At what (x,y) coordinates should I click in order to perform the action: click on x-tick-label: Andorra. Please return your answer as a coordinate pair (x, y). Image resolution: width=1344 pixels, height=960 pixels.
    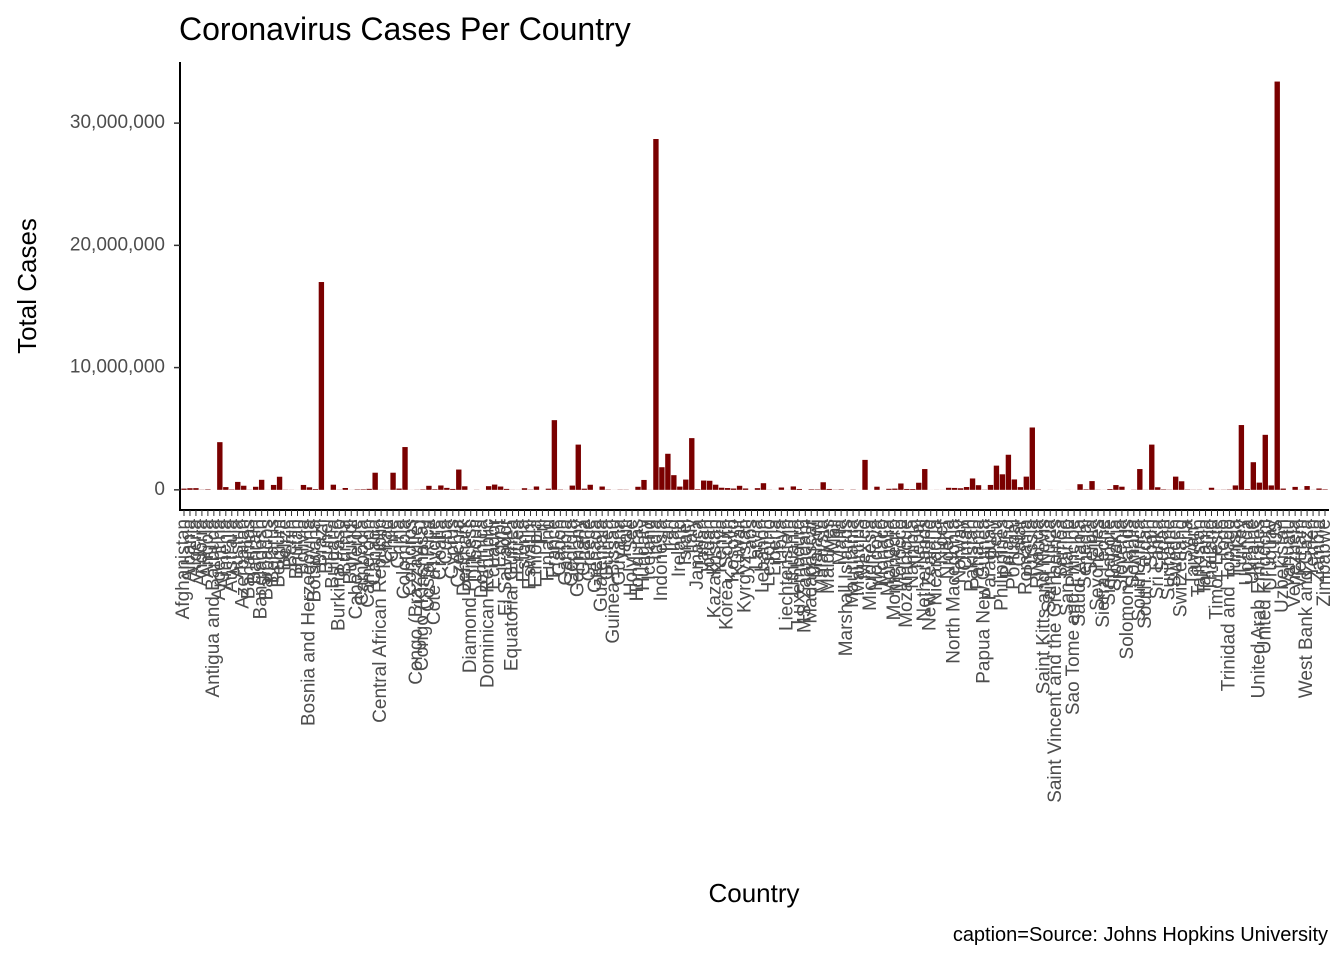
    Looking at the image, I should click on (201, 553).